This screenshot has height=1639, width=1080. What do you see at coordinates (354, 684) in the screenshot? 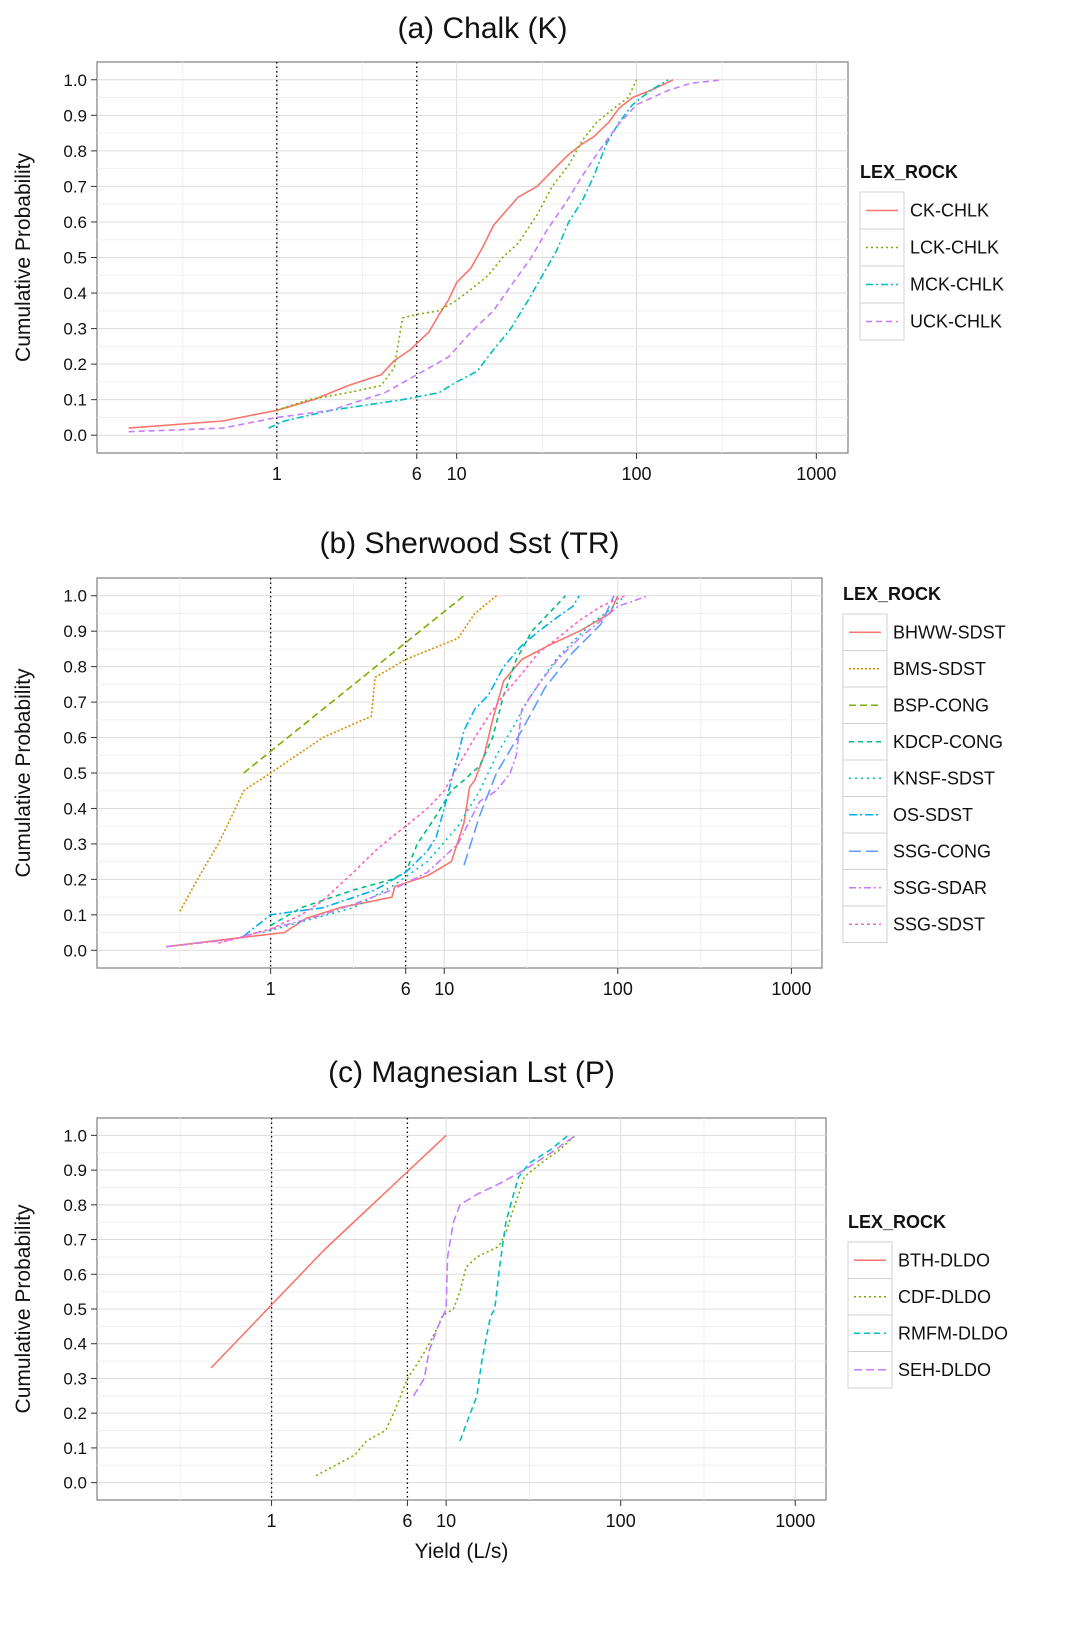
I see `series-line-bsp-cong` at bounding box center [354, 684].